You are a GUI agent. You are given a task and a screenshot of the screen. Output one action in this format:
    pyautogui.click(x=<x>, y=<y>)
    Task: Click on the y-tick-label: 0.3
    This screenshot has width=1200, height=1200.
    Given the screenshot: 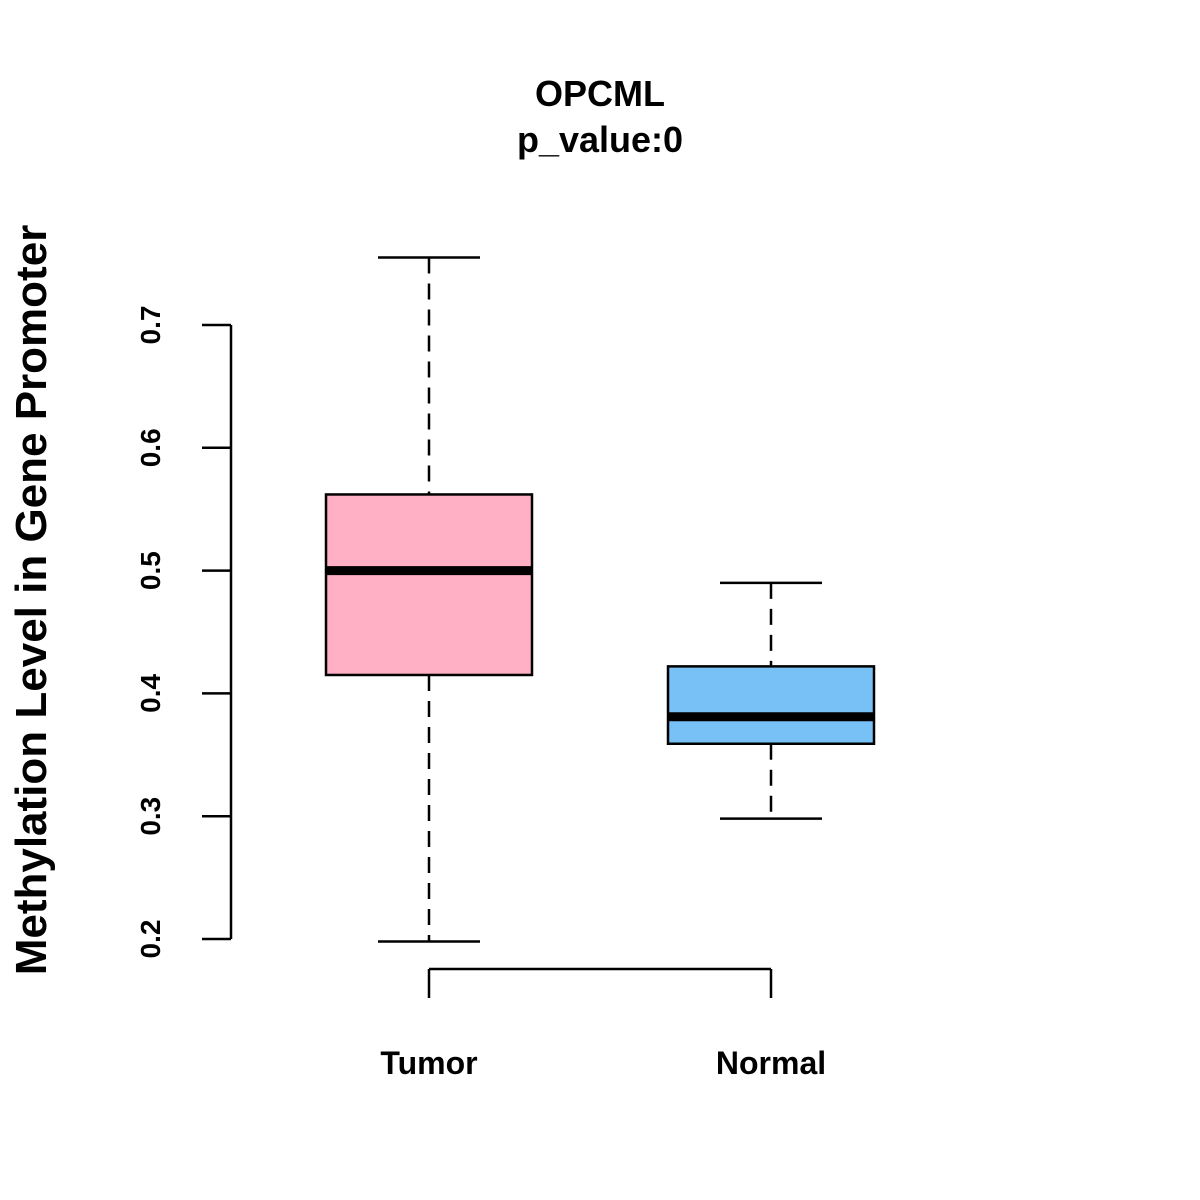 What is the action you would take?
    pyautogui.click(x=150, y=816)
    